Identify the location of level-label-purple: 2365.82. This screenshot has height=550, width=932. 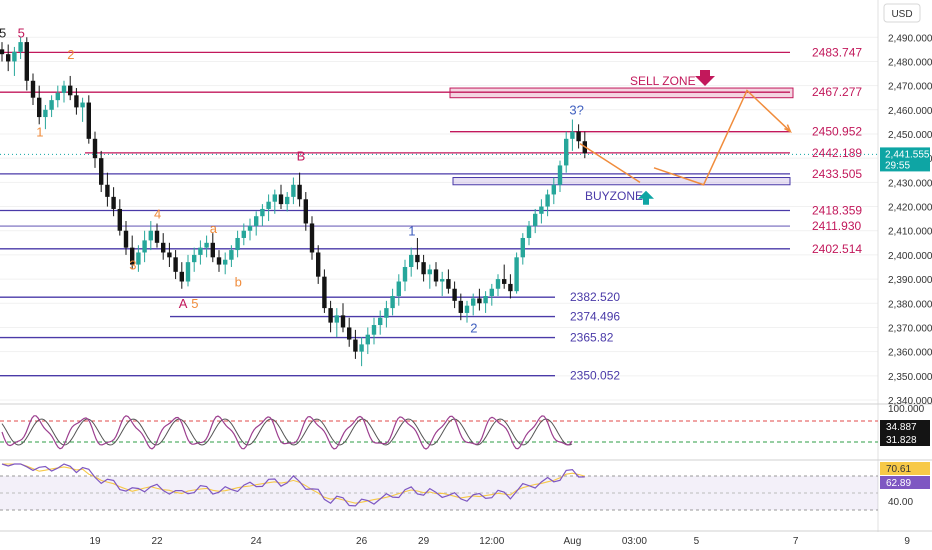
(592, 338).